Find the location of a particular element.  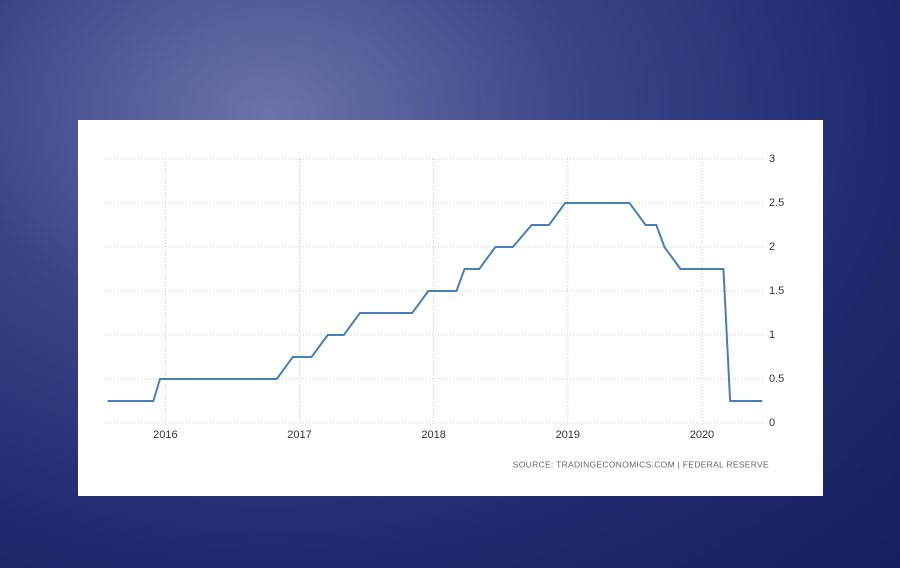

x-tick-label: 2016 is located at coordinates (165, 435).